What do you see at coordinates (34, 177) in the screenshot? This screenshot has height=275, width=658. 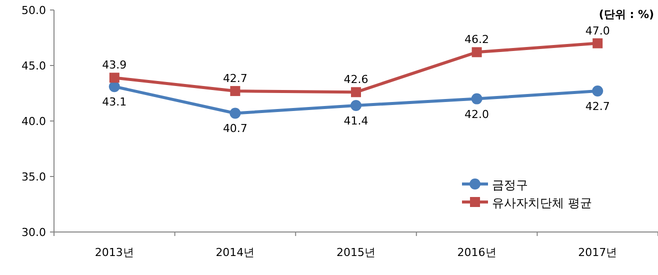 I see `y-tick-label: 35.0` at bounding box center [34, 177].